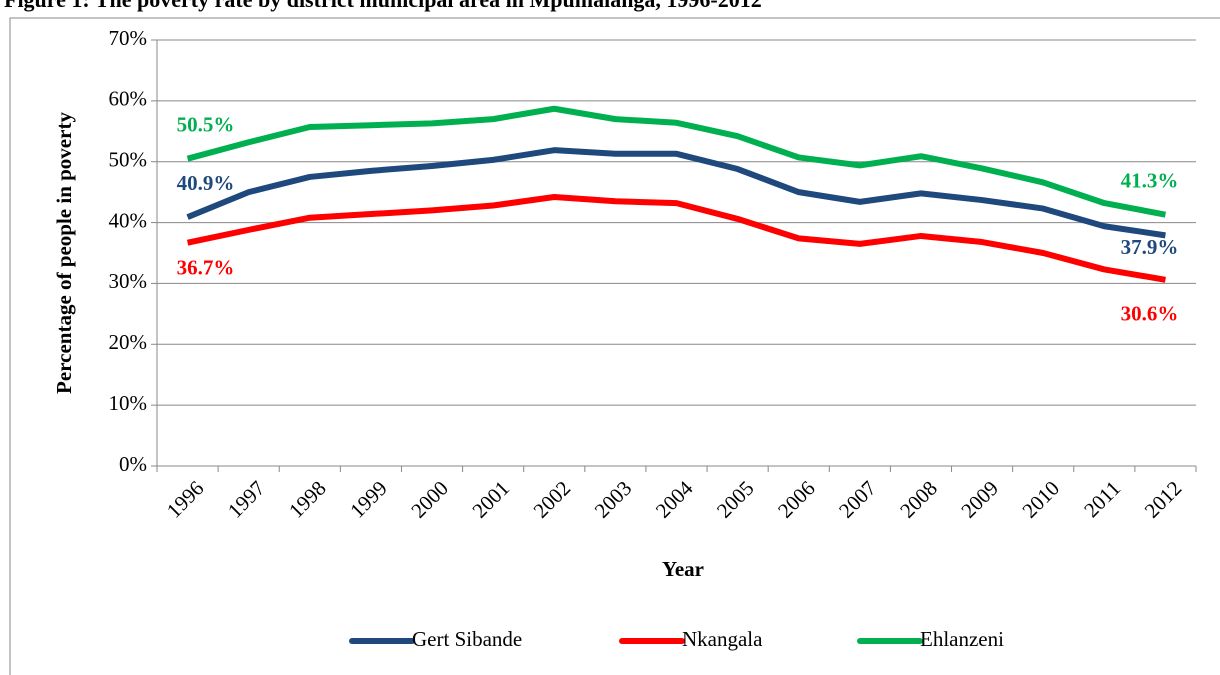  What do you see at coordinates (128, 342) in the screenshot?
I see `y-tick-label: 20%` at bounding box center [128, 342].